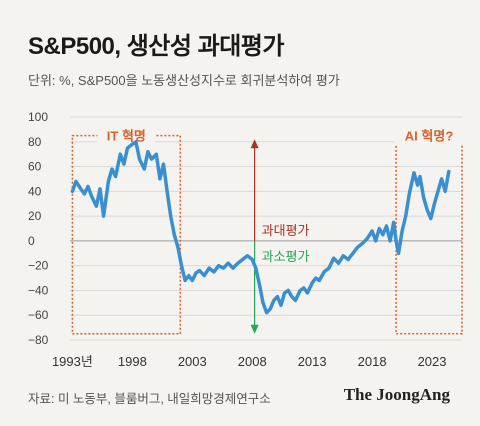  I want to click on y-tick-label: −20, so click(38, 266).